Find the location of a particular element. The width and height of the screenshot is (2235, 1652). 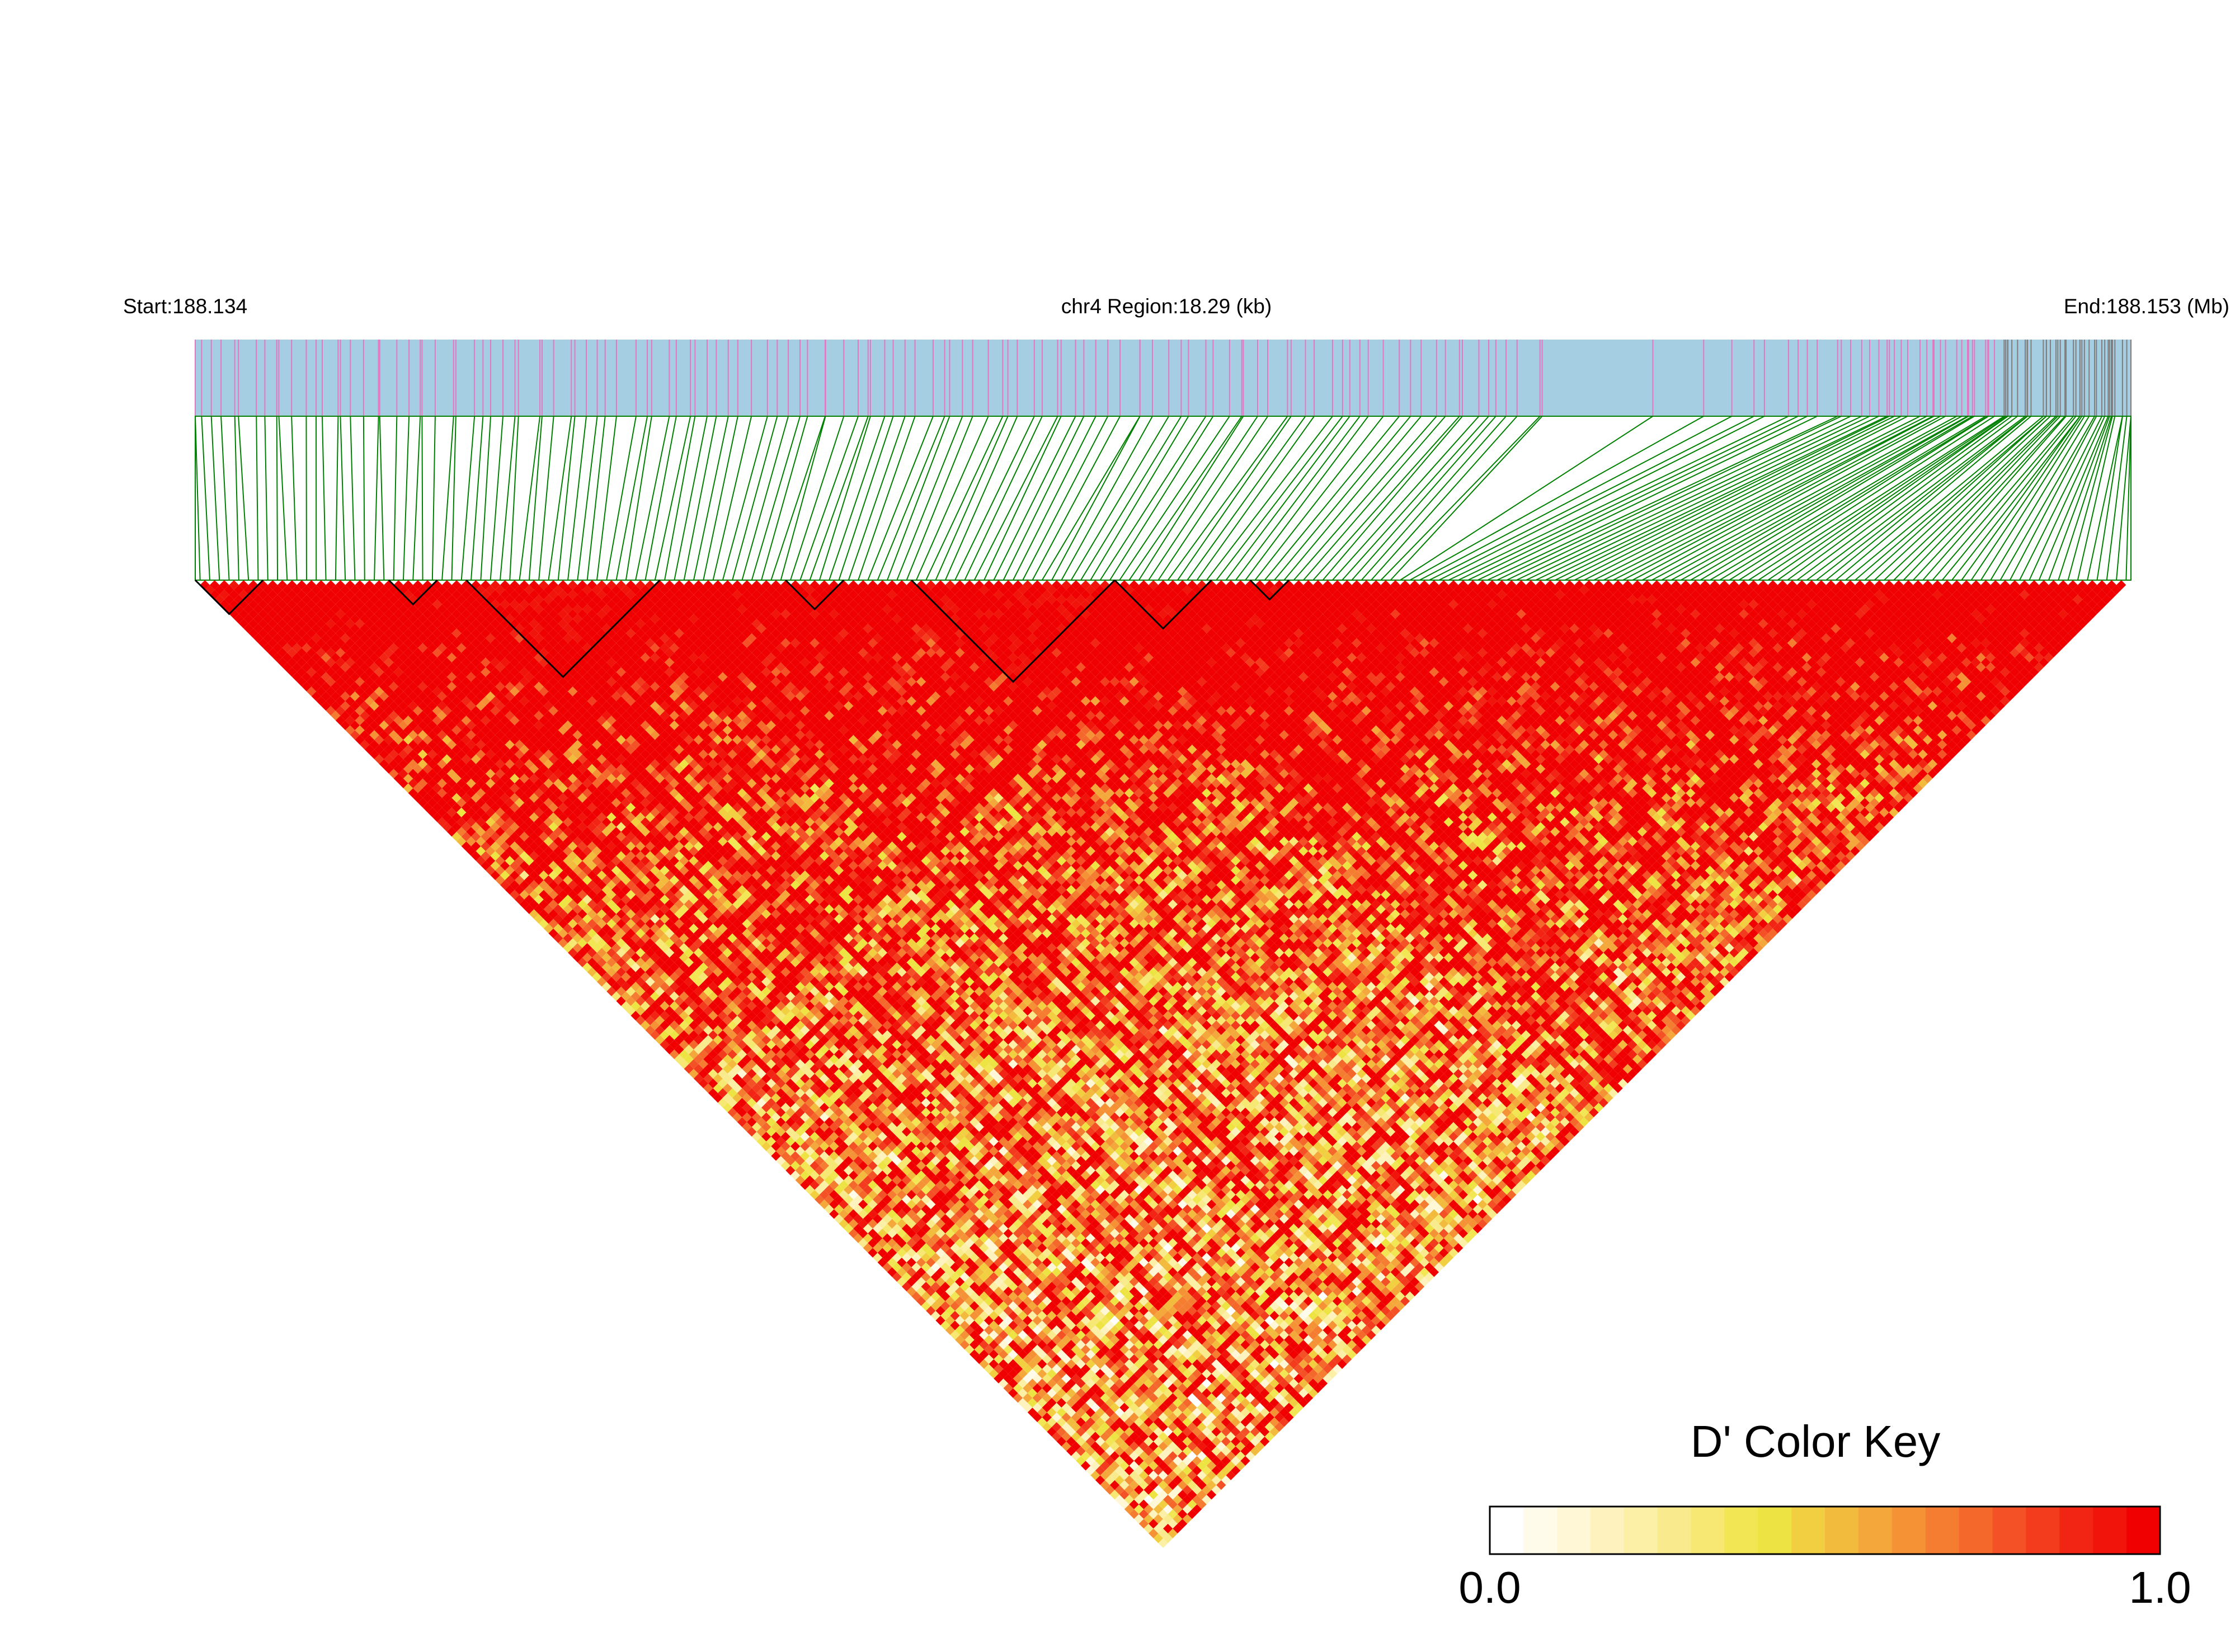

gene-track is located at coordinates (1163, 378).